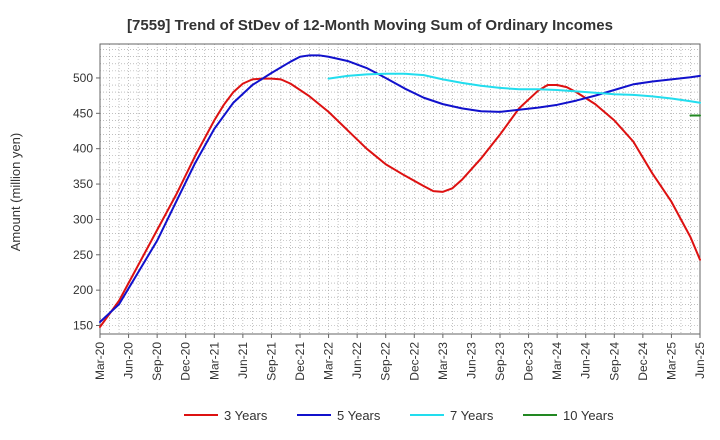 This screenshot has height=440, width=720. Describe the element at coordinates (243, 360) in the screenshot. I see `x-tick-label: Jun-21` at that location.